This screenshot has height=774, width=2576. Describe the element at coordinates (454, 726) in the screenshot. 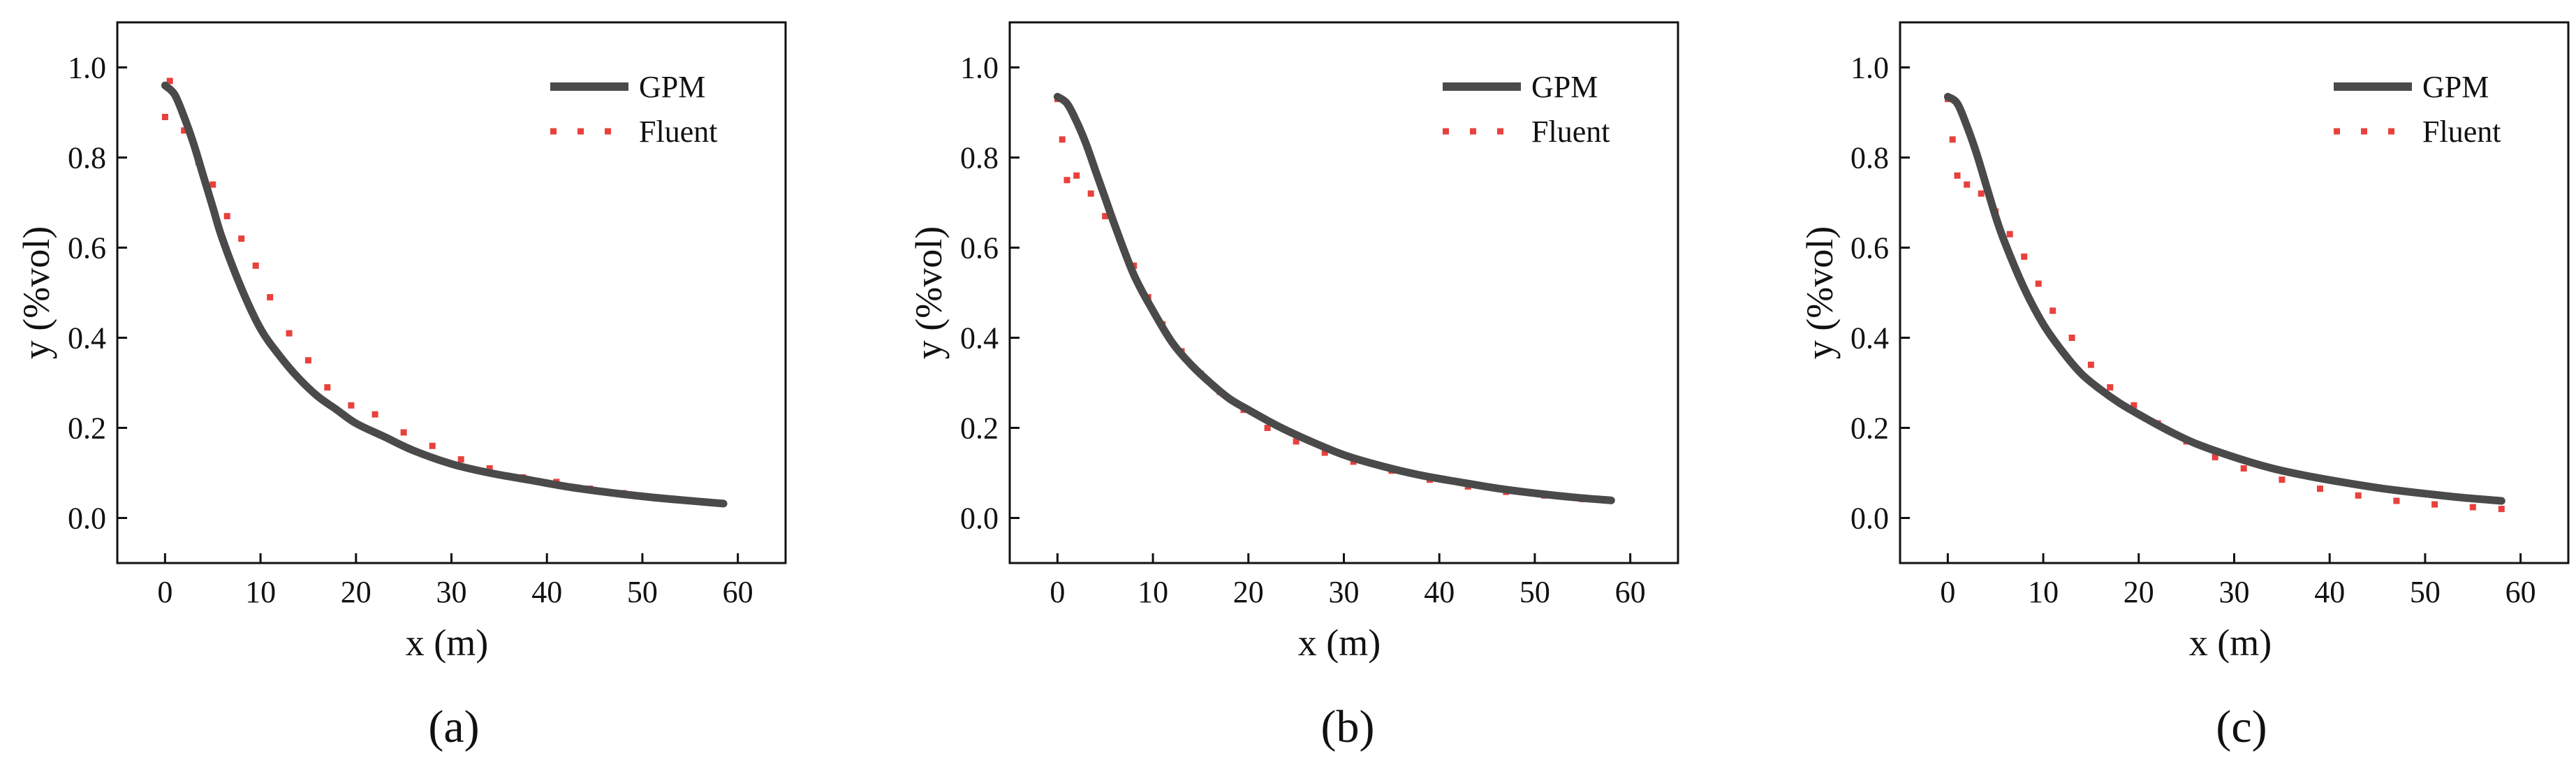

I see `panel-label: (a)` at that location.